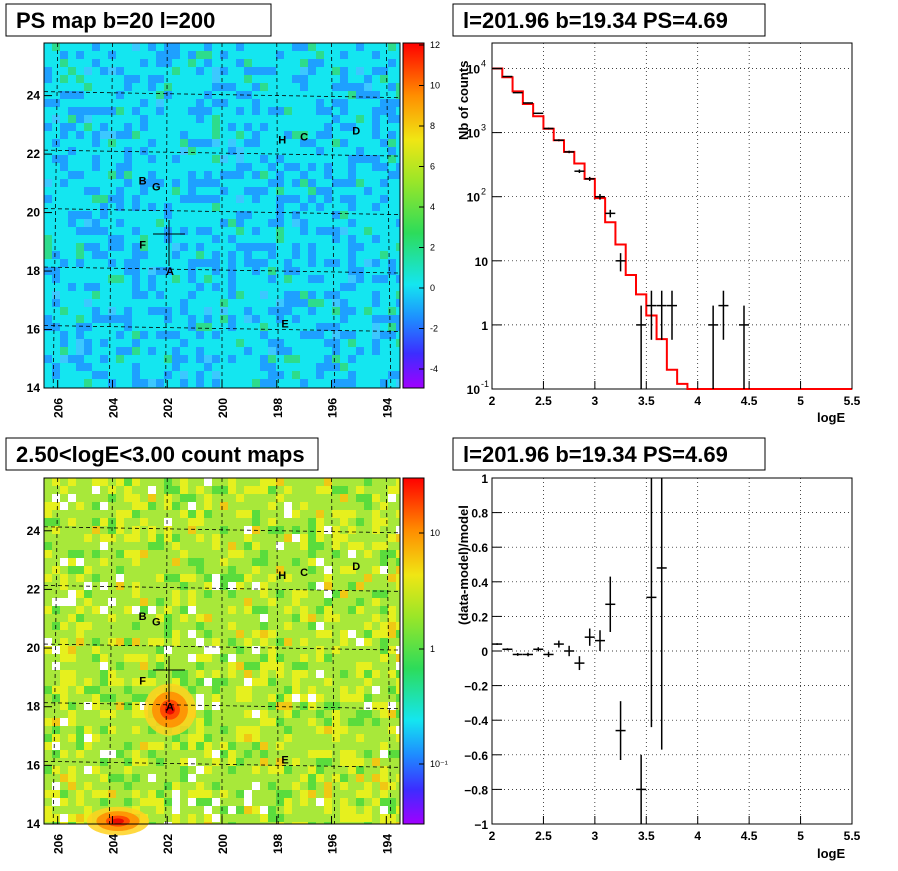  I want to click on source-label-f: F, so click(142, 681).